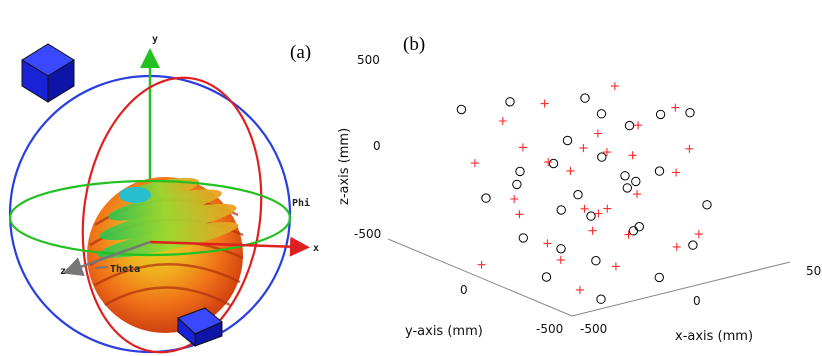 This screenshot has height=356, width=822. What do you see at coordinates (377, 146) in the screenshot?
I see `z-tick-0: 0` at bounding box center [377, 146].